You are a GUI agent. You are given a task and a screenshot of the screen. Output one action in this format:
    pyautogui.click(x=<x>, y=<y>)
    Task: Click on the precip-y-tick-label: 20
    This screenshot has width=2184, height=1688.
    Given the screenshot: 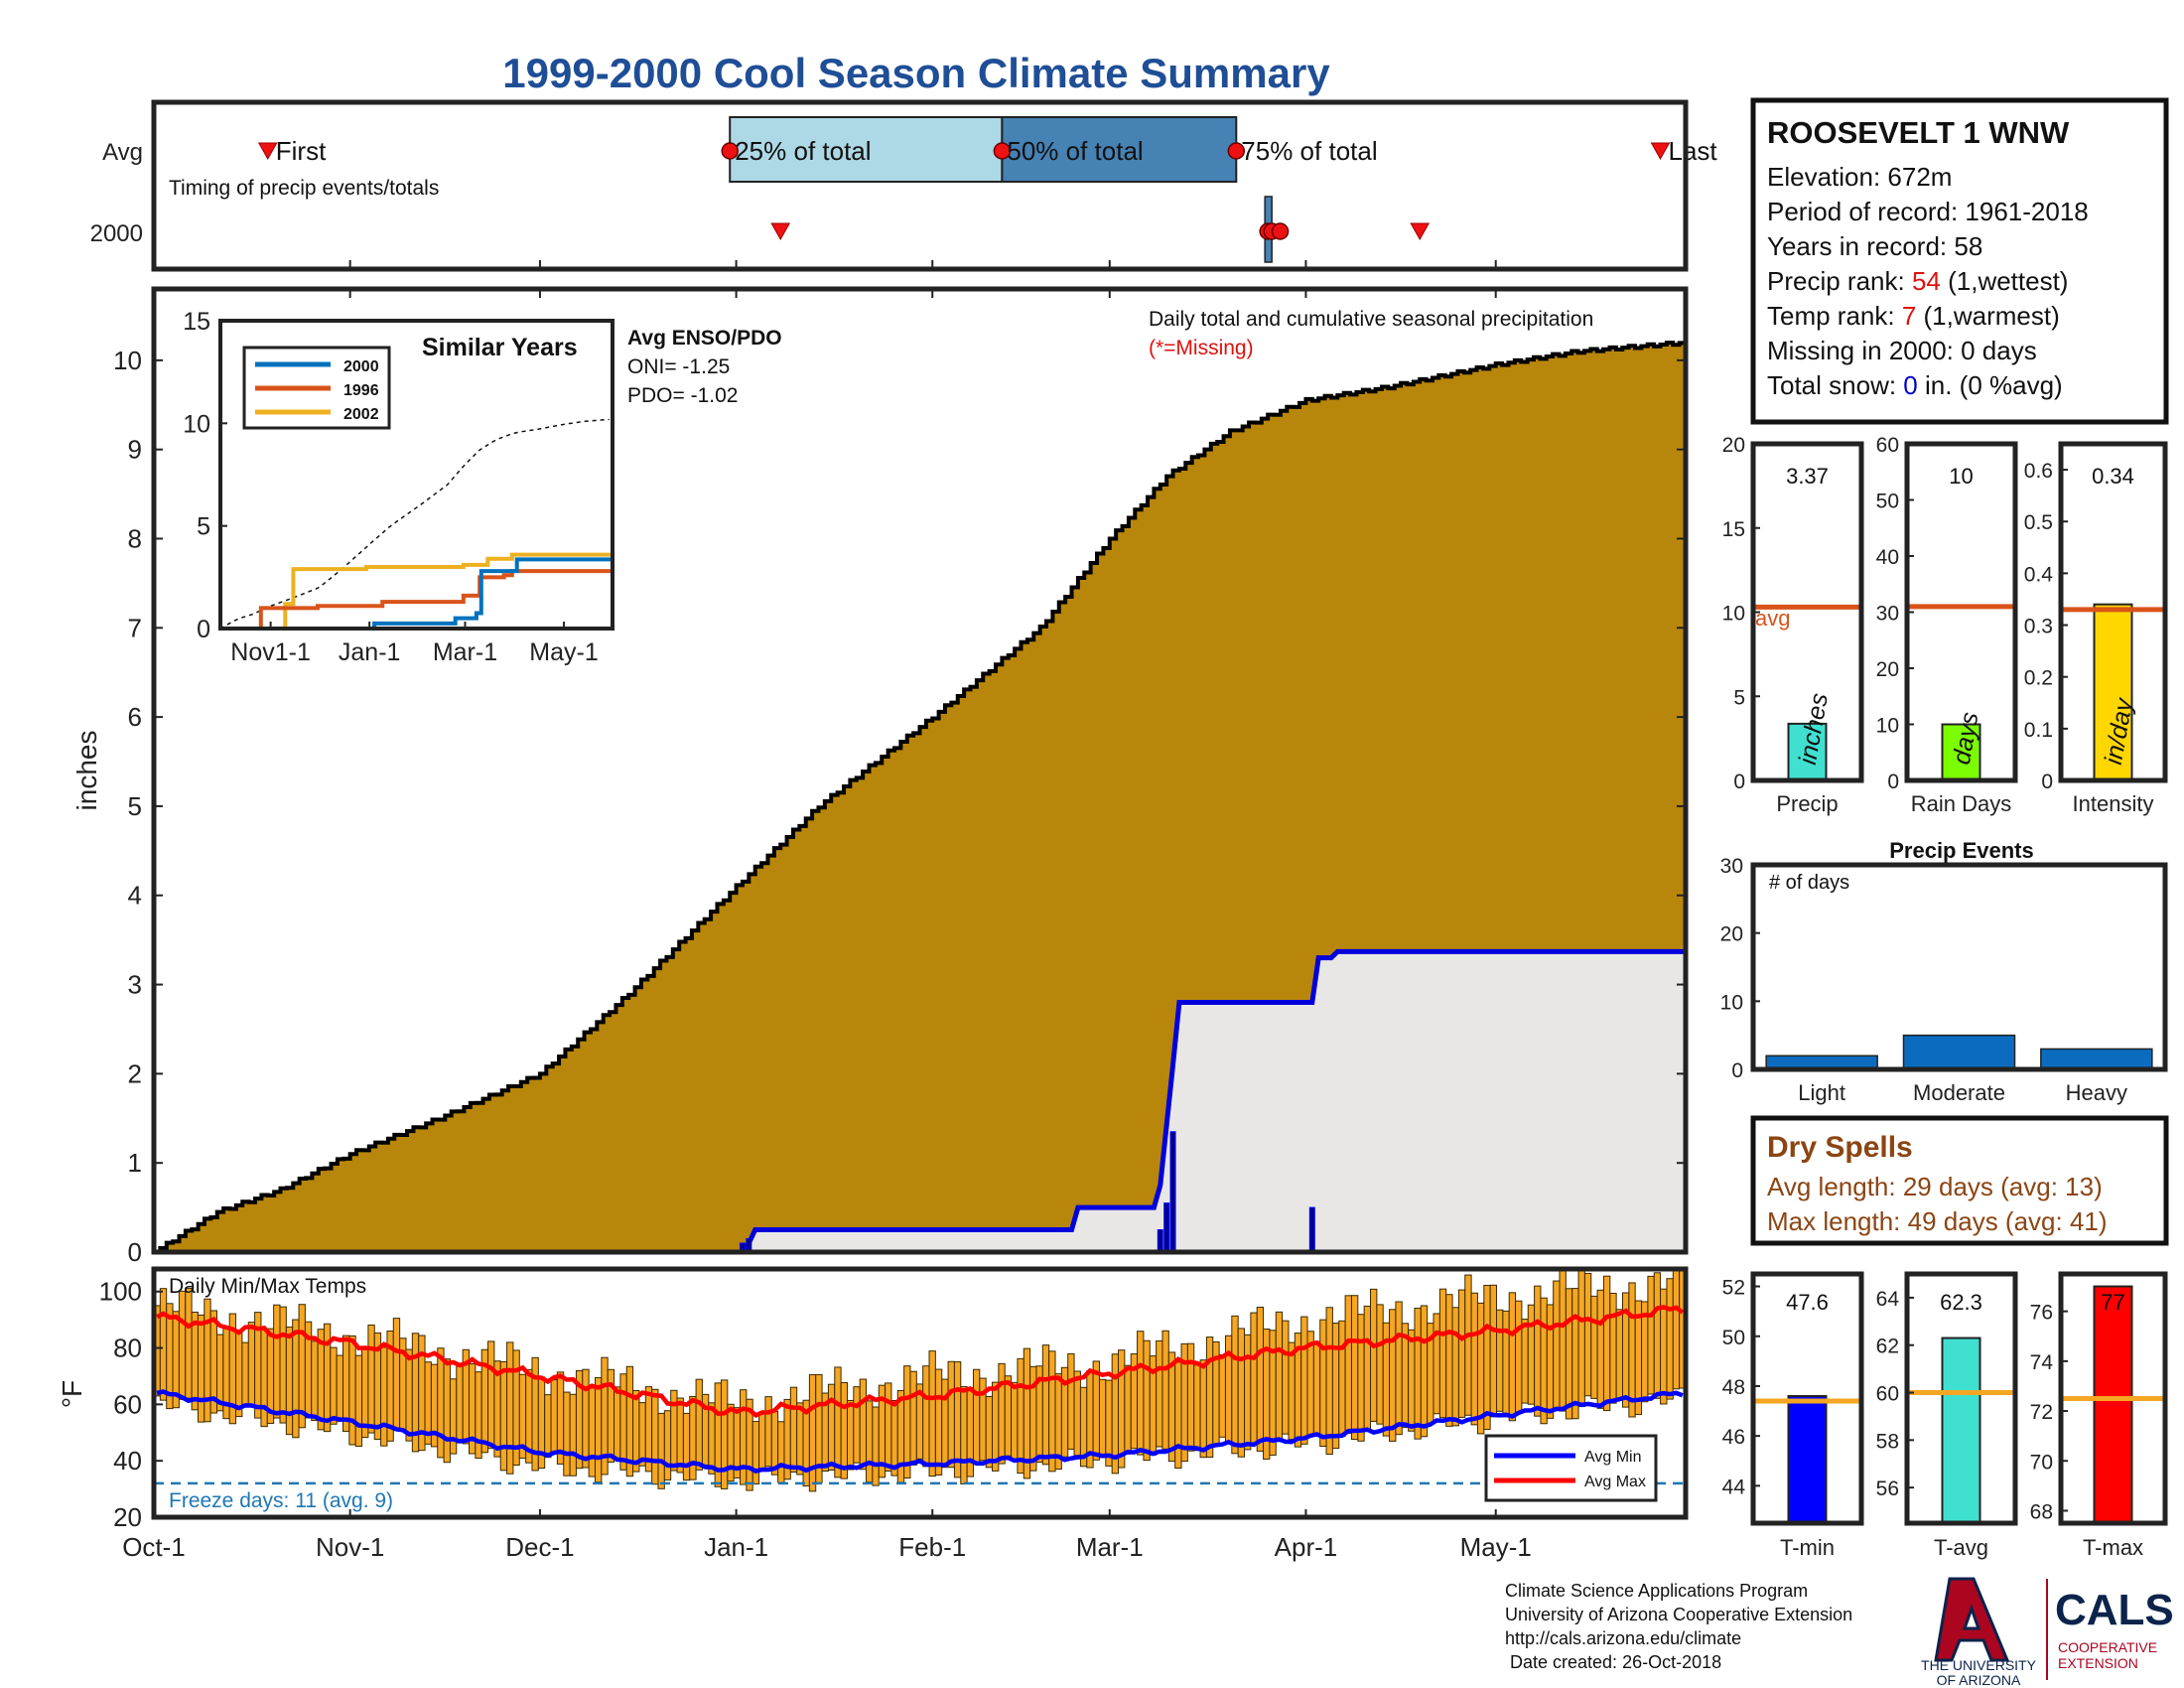 What is the action you would take?
    pyautogui.click(x=1733, y=445)
    